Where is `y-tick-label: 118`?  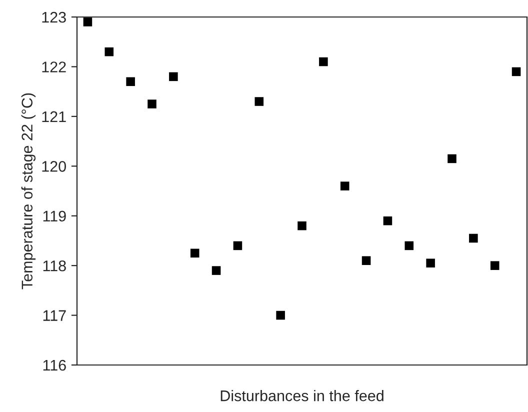
y-tick-label: 118 is located at coordinates (54, 266).